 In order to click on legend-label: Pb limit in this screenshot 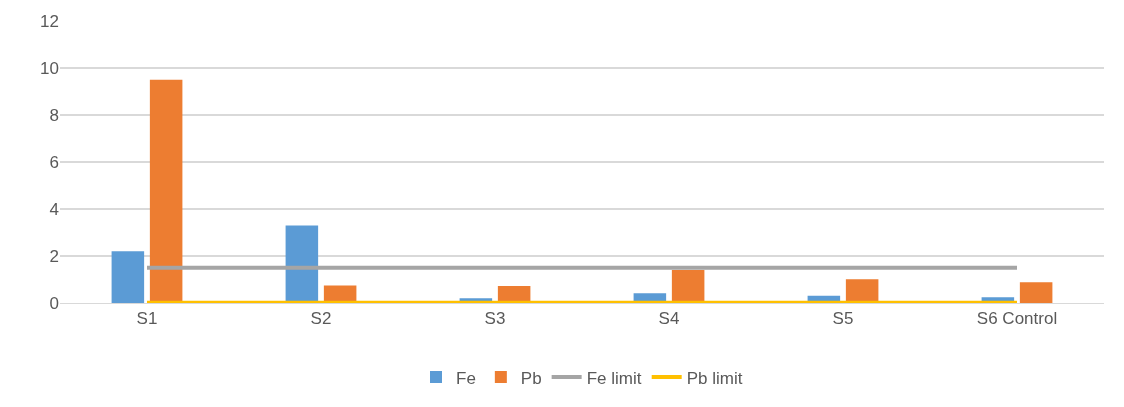, I will do `click(714, 378)`.